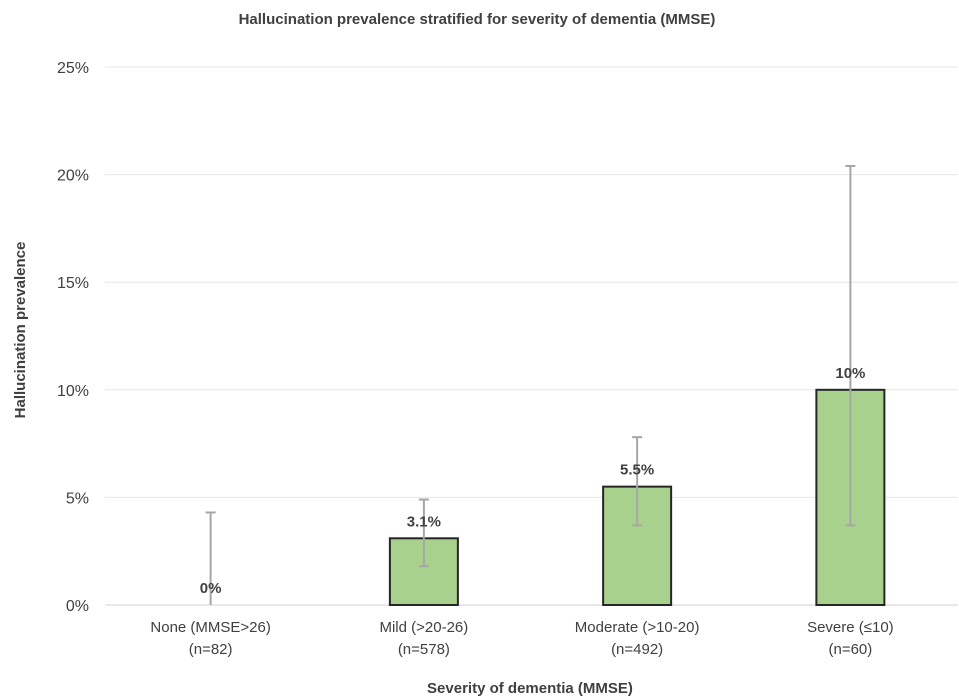 Image resolution: width=959 pixels, height=696 pixels. I want to click on category-count: (n=82), so click(211, 649).